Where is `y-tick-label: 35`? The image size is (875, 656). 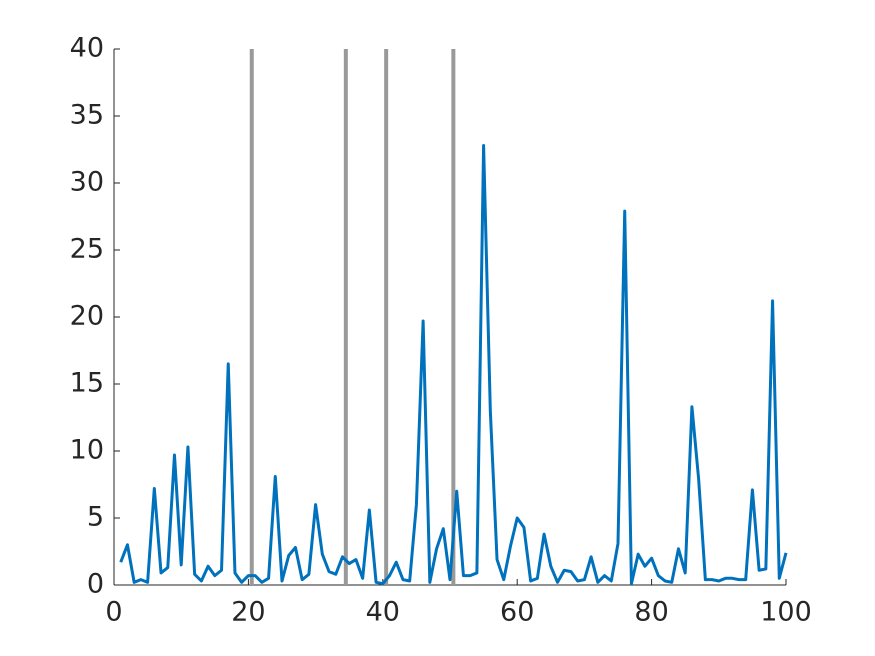
y-tick-label: 35 is located at coordinates (87, 115).